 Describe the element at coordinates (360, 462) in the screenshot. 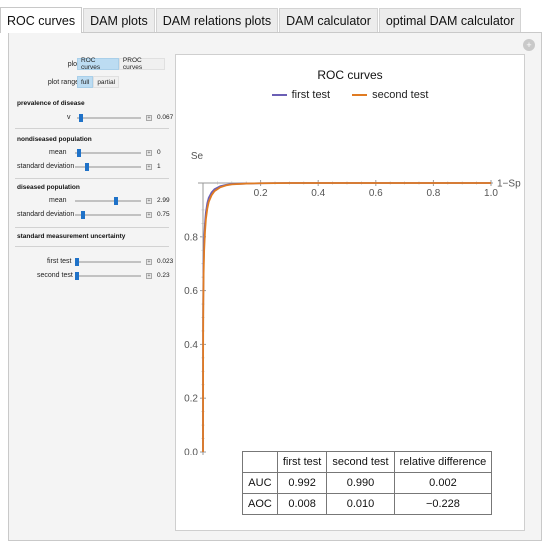

I see `table-header: second test` at that location.